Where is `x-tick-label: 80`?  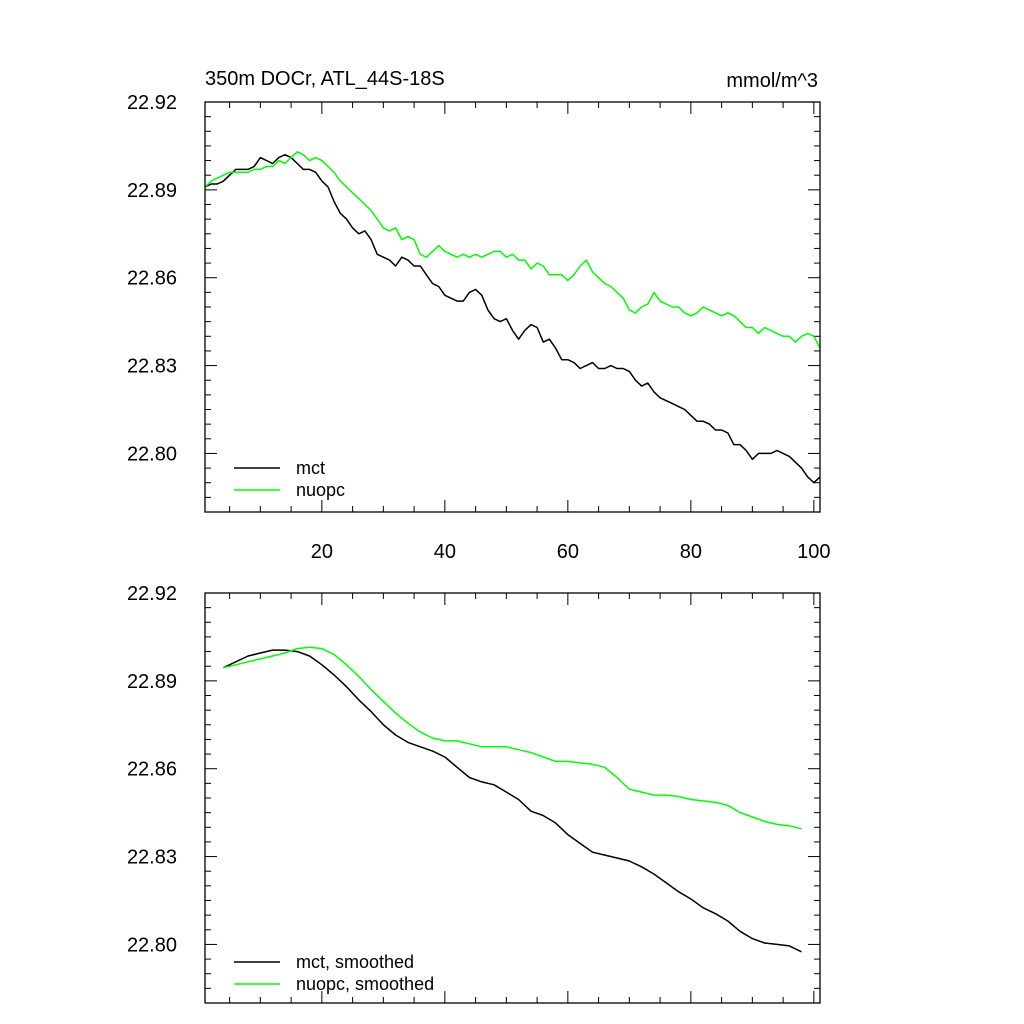 x-tick-label: 80 is located at coordinates (691, 552).